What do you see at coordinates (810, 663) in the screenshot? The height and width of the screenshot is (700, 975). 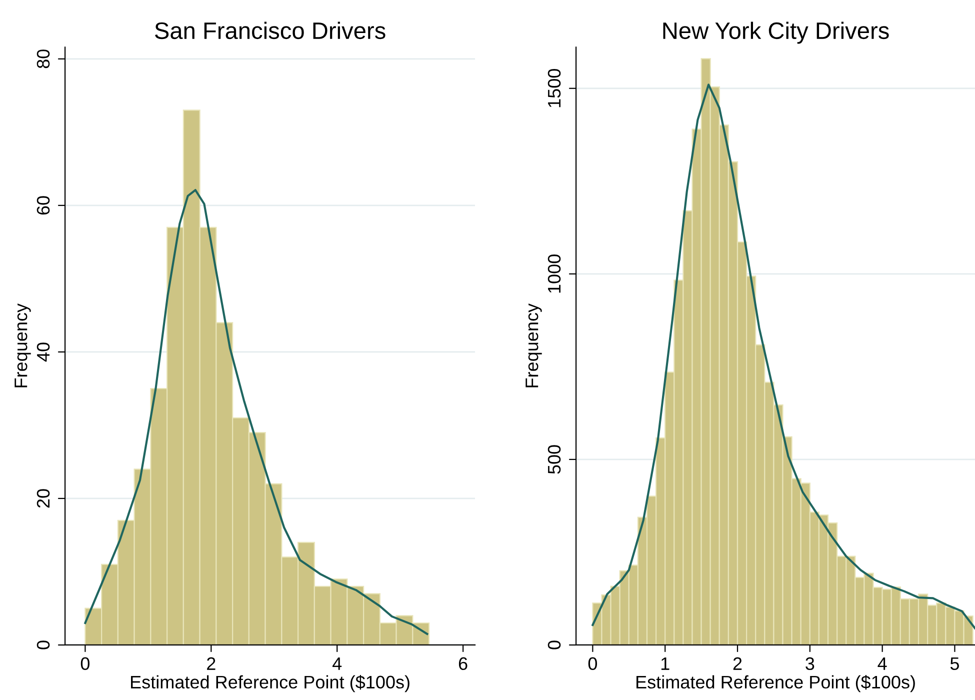 I see `x-tick-label: 3` at bounding box center [810, 663].